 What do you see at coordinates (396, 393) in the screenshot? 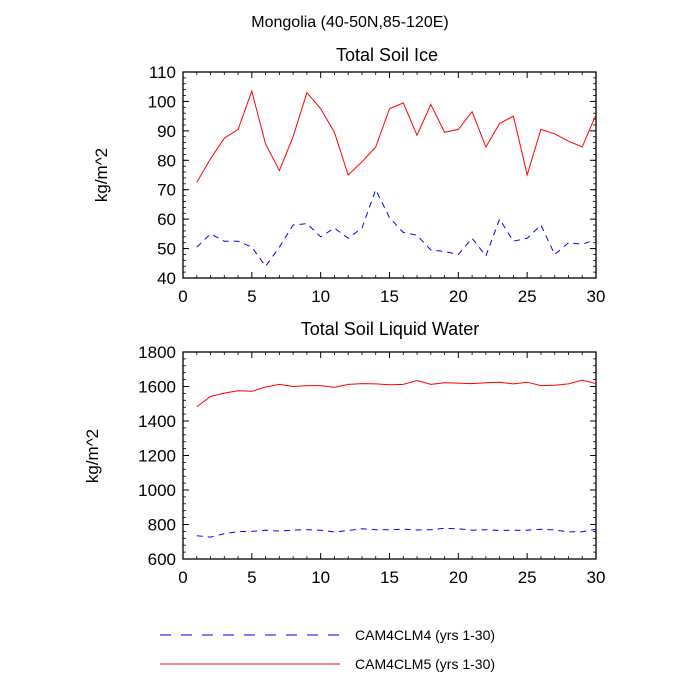
I see `soil-liquid-series-cam4clm5` at bounding box center [396, 393].